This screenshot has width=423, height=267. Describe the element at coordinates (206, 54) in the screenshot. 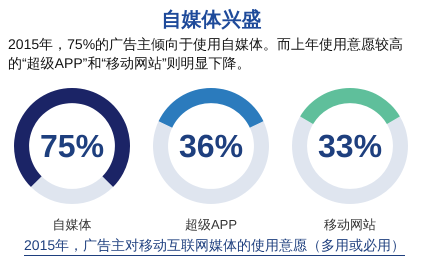

I see `text: 2015年，75%的广告主倾向于使用自媒体。而上年使用意愿较高的“超级APP”和“移动网站”则明显下降。` at that location.